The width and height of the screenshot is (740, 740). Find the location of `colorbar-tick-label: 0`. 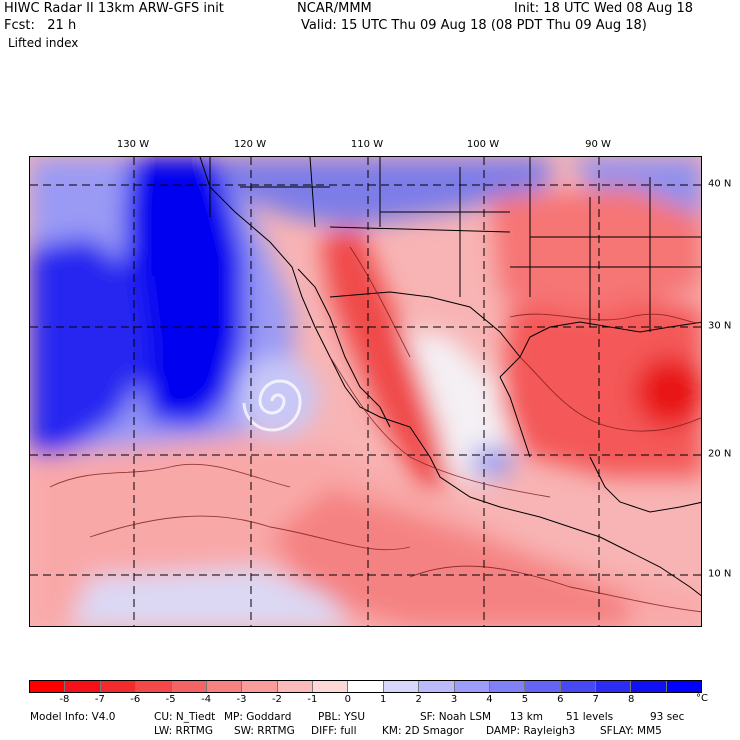

colorbar-tick-label: 0 is located at coordinates (347, 699).